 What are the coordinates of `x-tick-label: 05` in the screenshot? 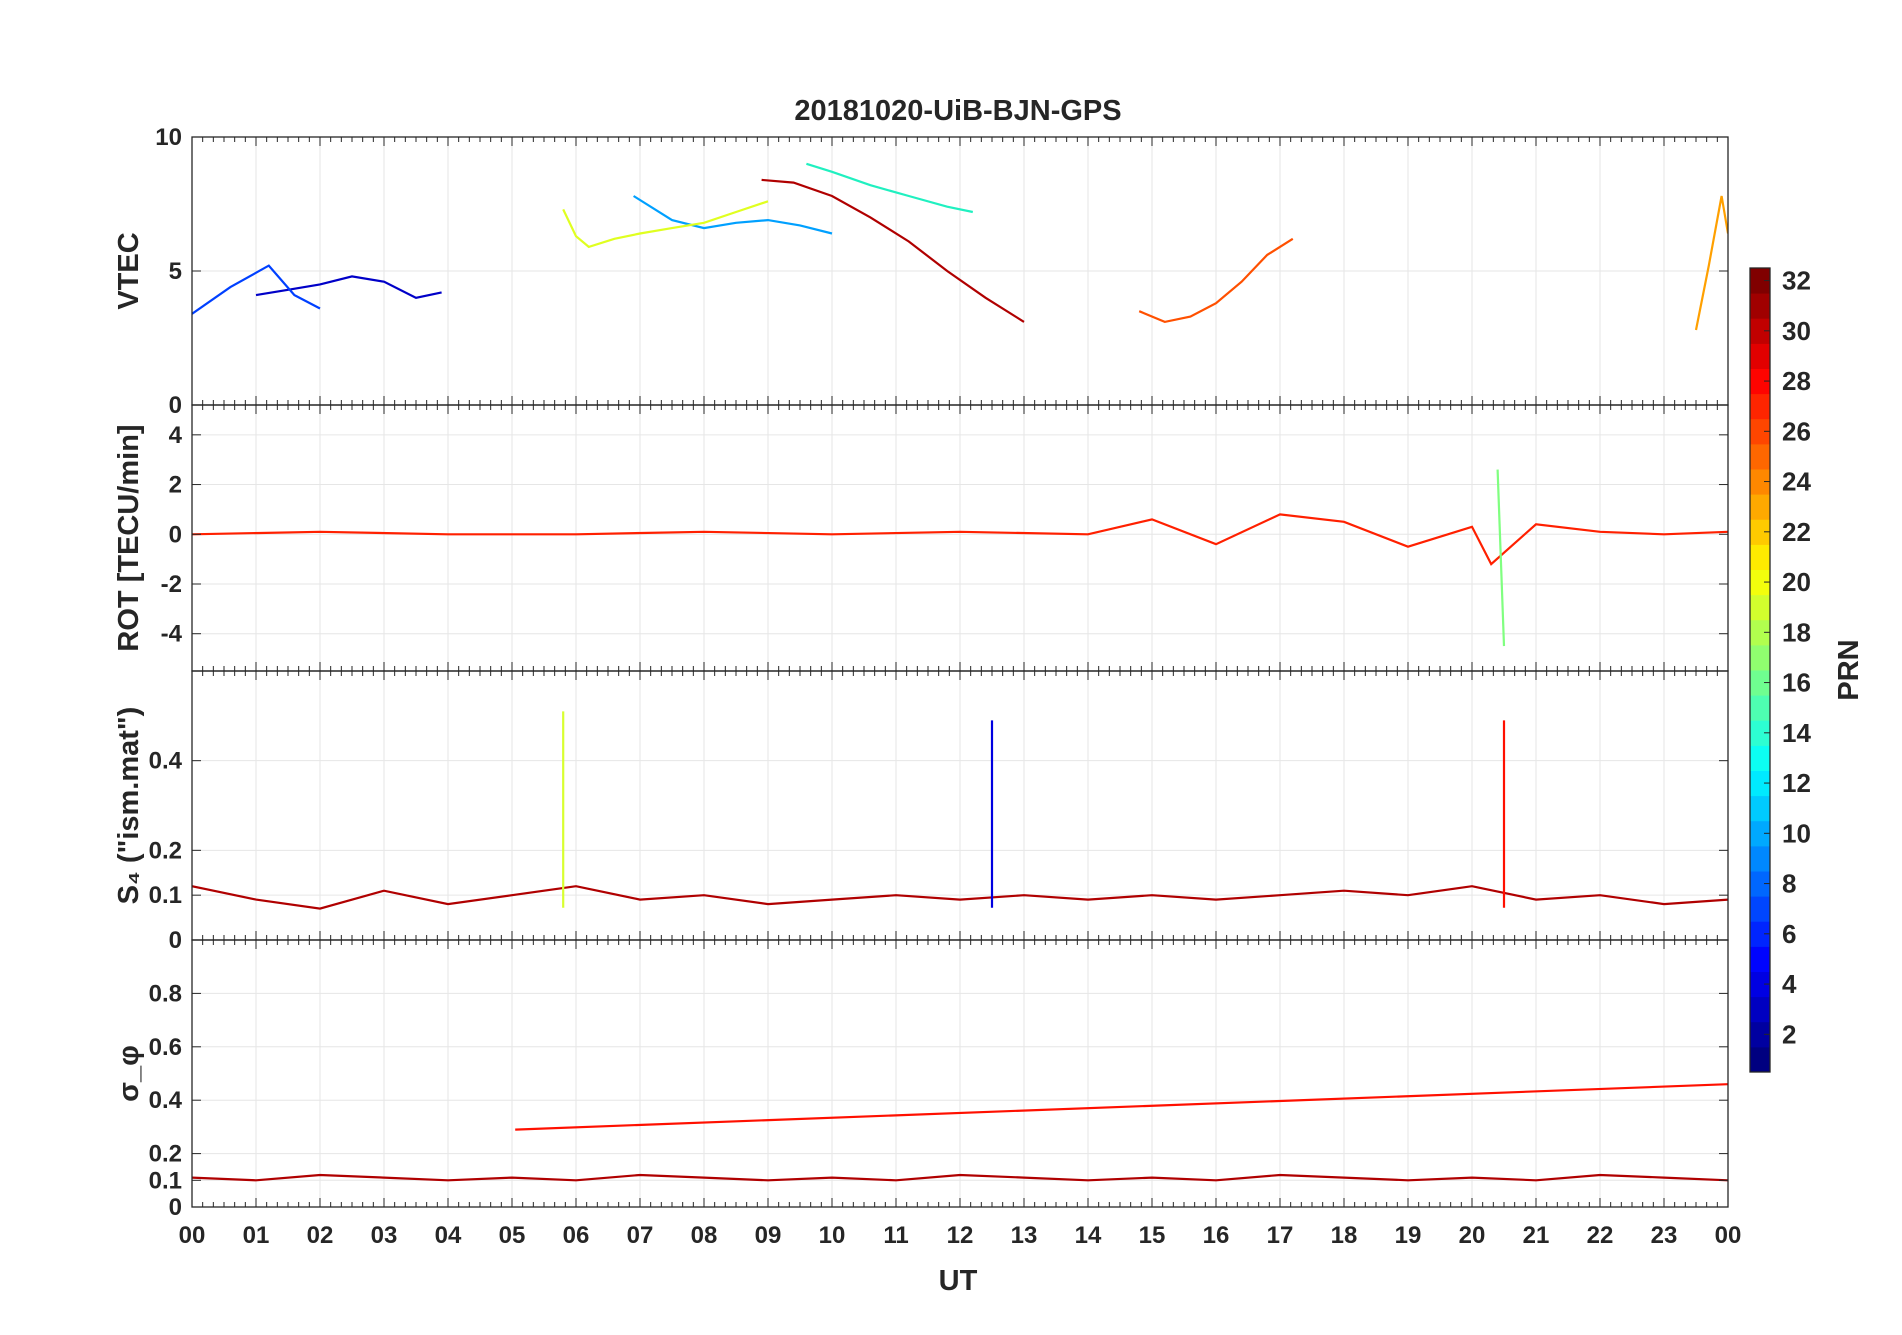 It's located at (512, 1235).